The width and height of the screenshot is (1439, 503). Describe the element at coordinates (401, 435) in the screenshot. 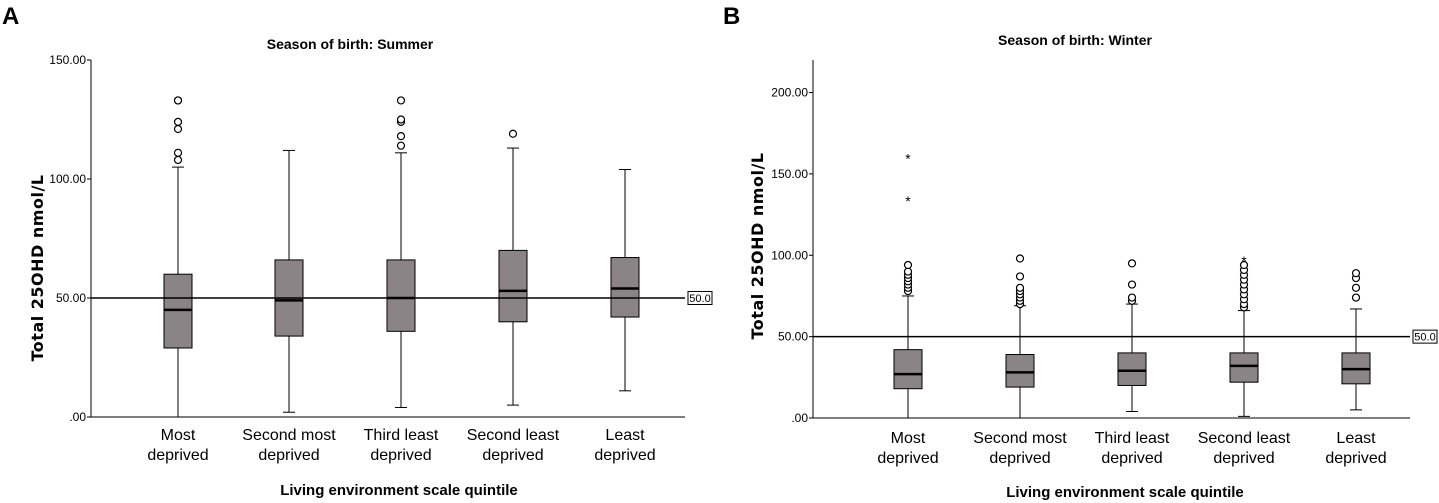

I see `panel-a-x-tick-label-line1: Third least` at that location.